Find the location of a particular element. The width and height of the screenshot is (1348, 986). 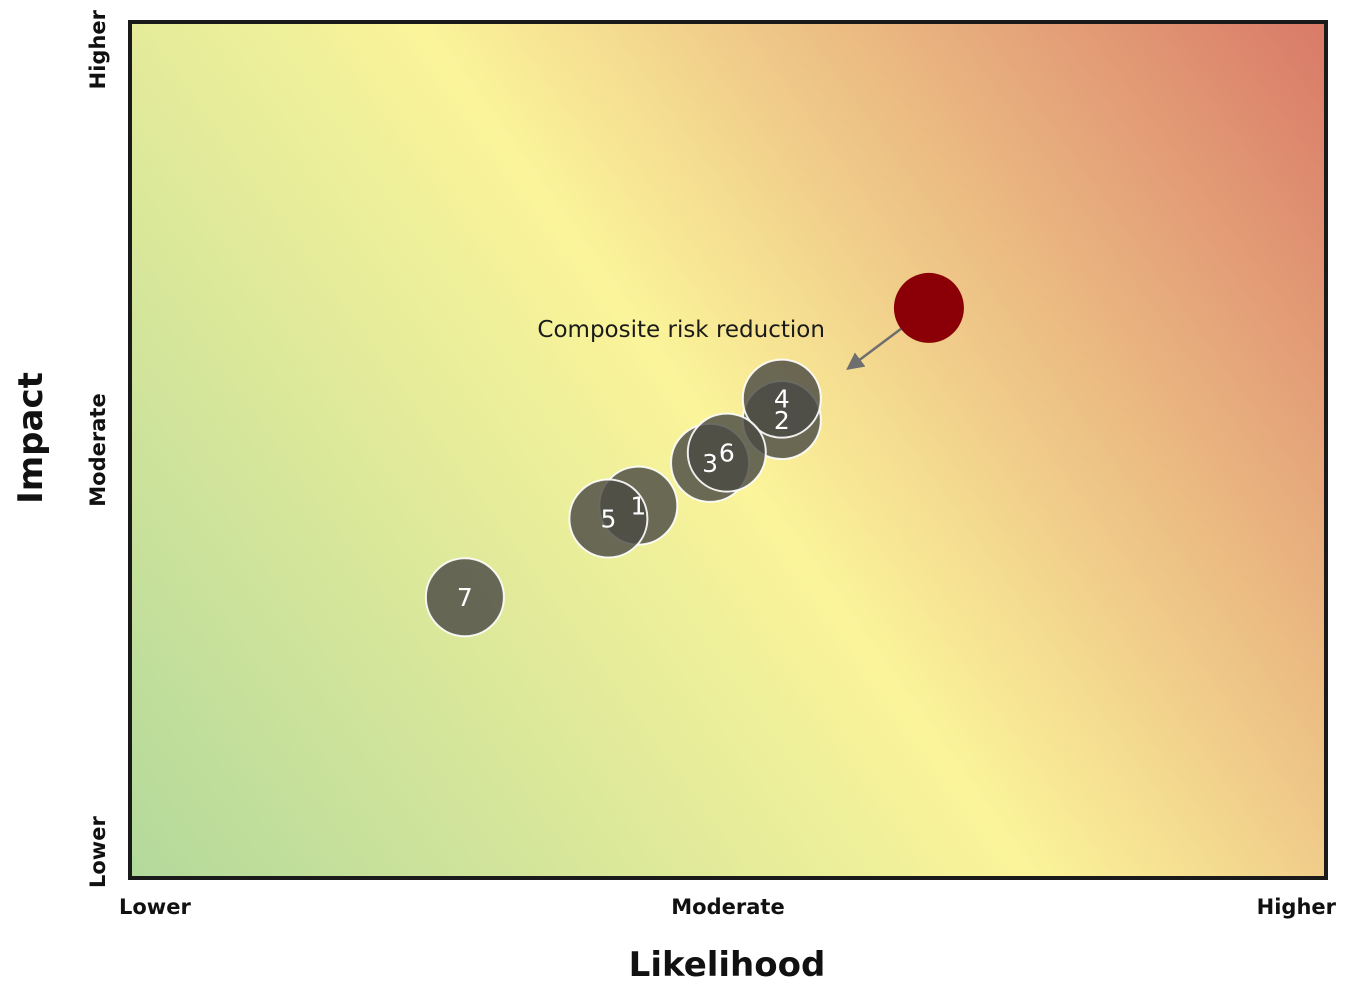

y-axis-title: Impact is located at coordinates (31, 438).